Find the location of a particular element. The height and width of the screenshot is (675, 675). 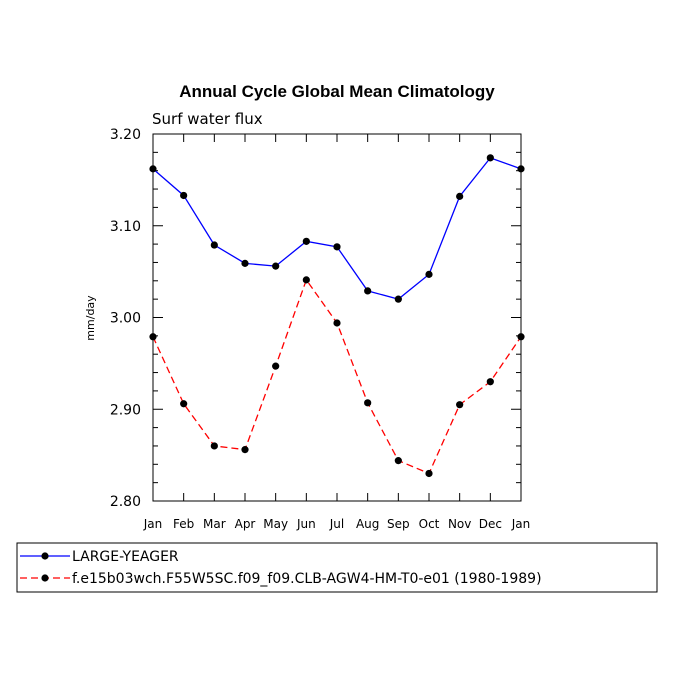

y-tick-label: 3.00 is located at coordinates (125, 319).